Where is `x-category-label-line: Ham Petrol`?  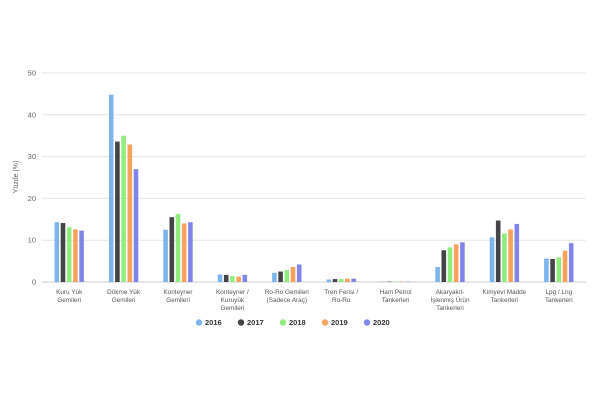 x-category-label-line: Ham Petrol is located at coordinates (396, 292).